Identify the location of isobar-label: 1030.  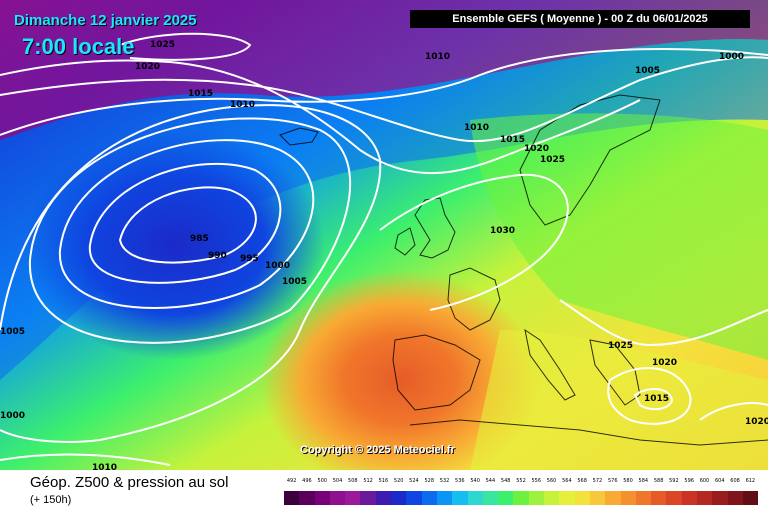
(502, 231).